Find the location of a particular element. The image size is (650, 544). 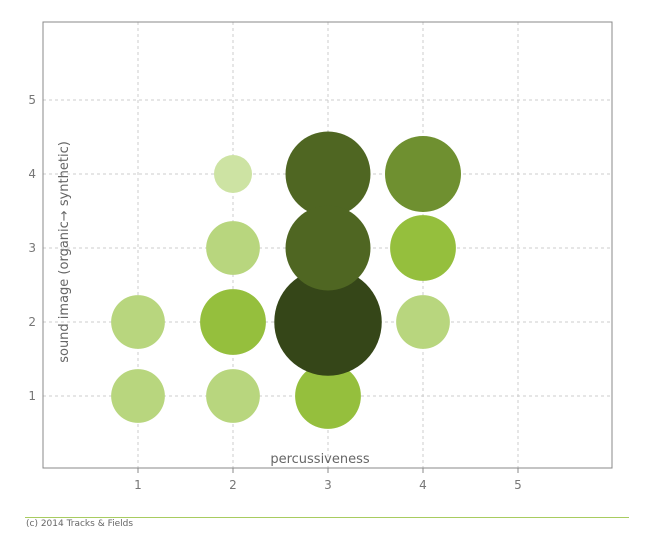

y-tick-label: 2 is located at coordinates (32, 322).